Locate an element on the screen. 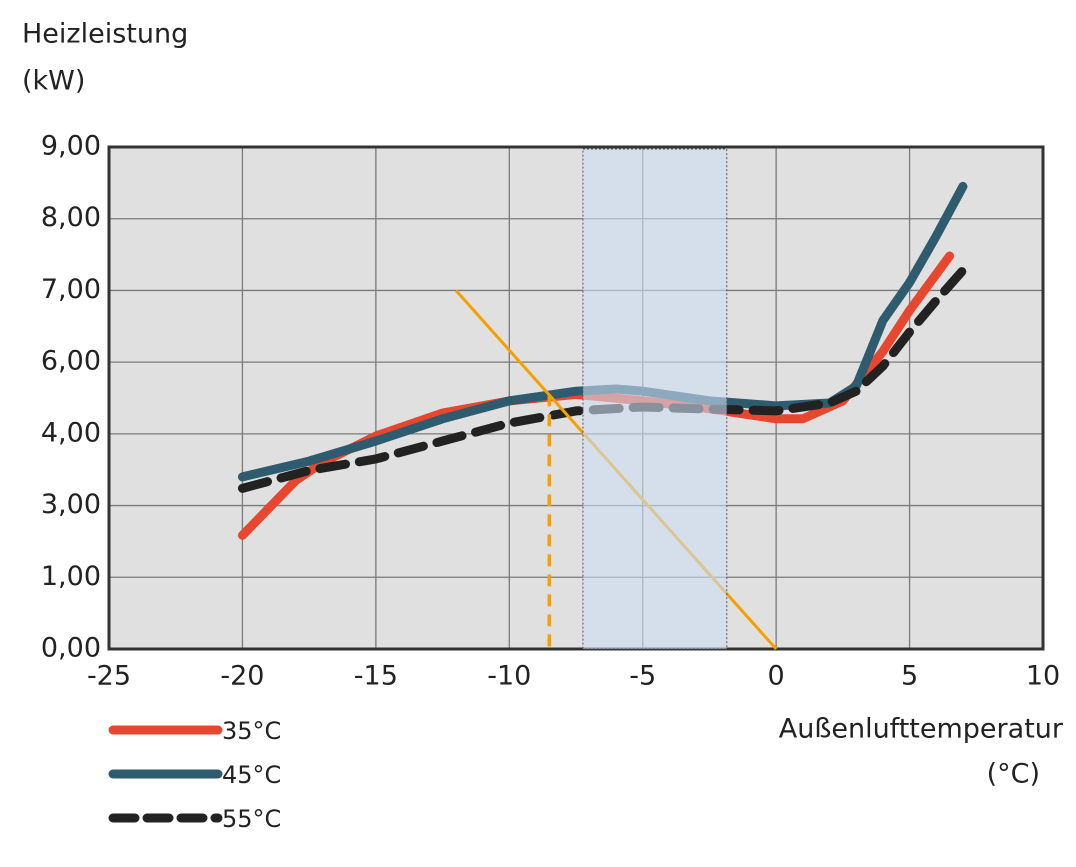  x-tick-label: 0 is located at coordinates (776, 676).